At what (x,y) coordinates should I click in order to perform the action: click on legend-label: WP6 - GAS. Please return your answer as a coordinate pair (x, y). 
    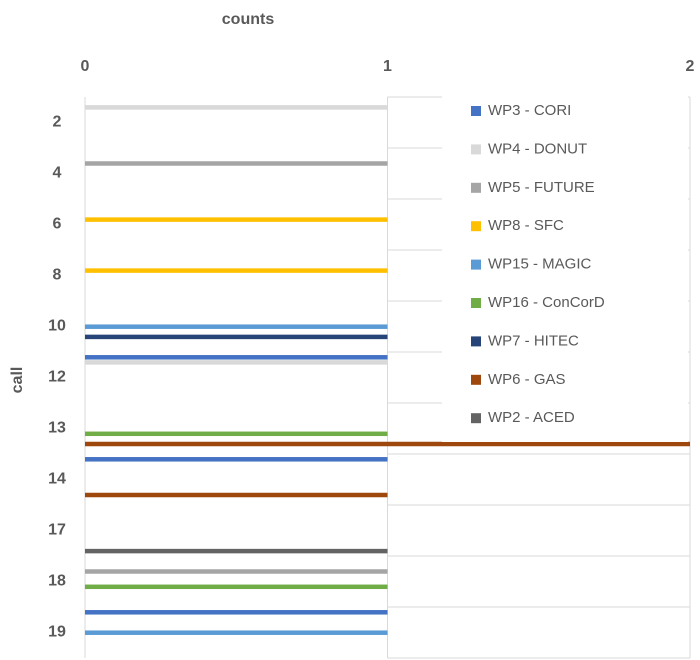
    Looking at the image, I should click on (527, 379).